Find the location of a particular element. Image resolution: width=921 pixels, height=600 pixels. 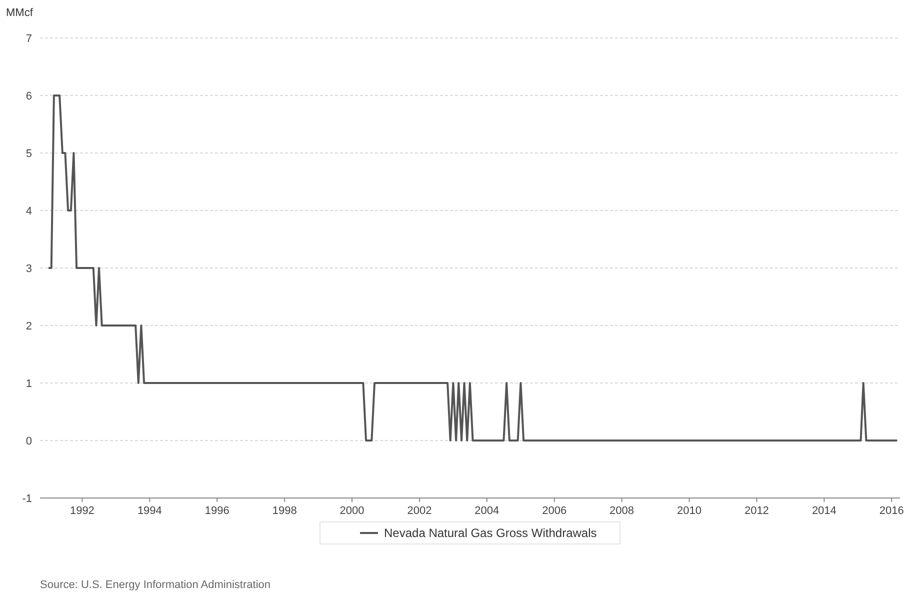

x-tick-label: 2006 is located at coordinates (554, 511).